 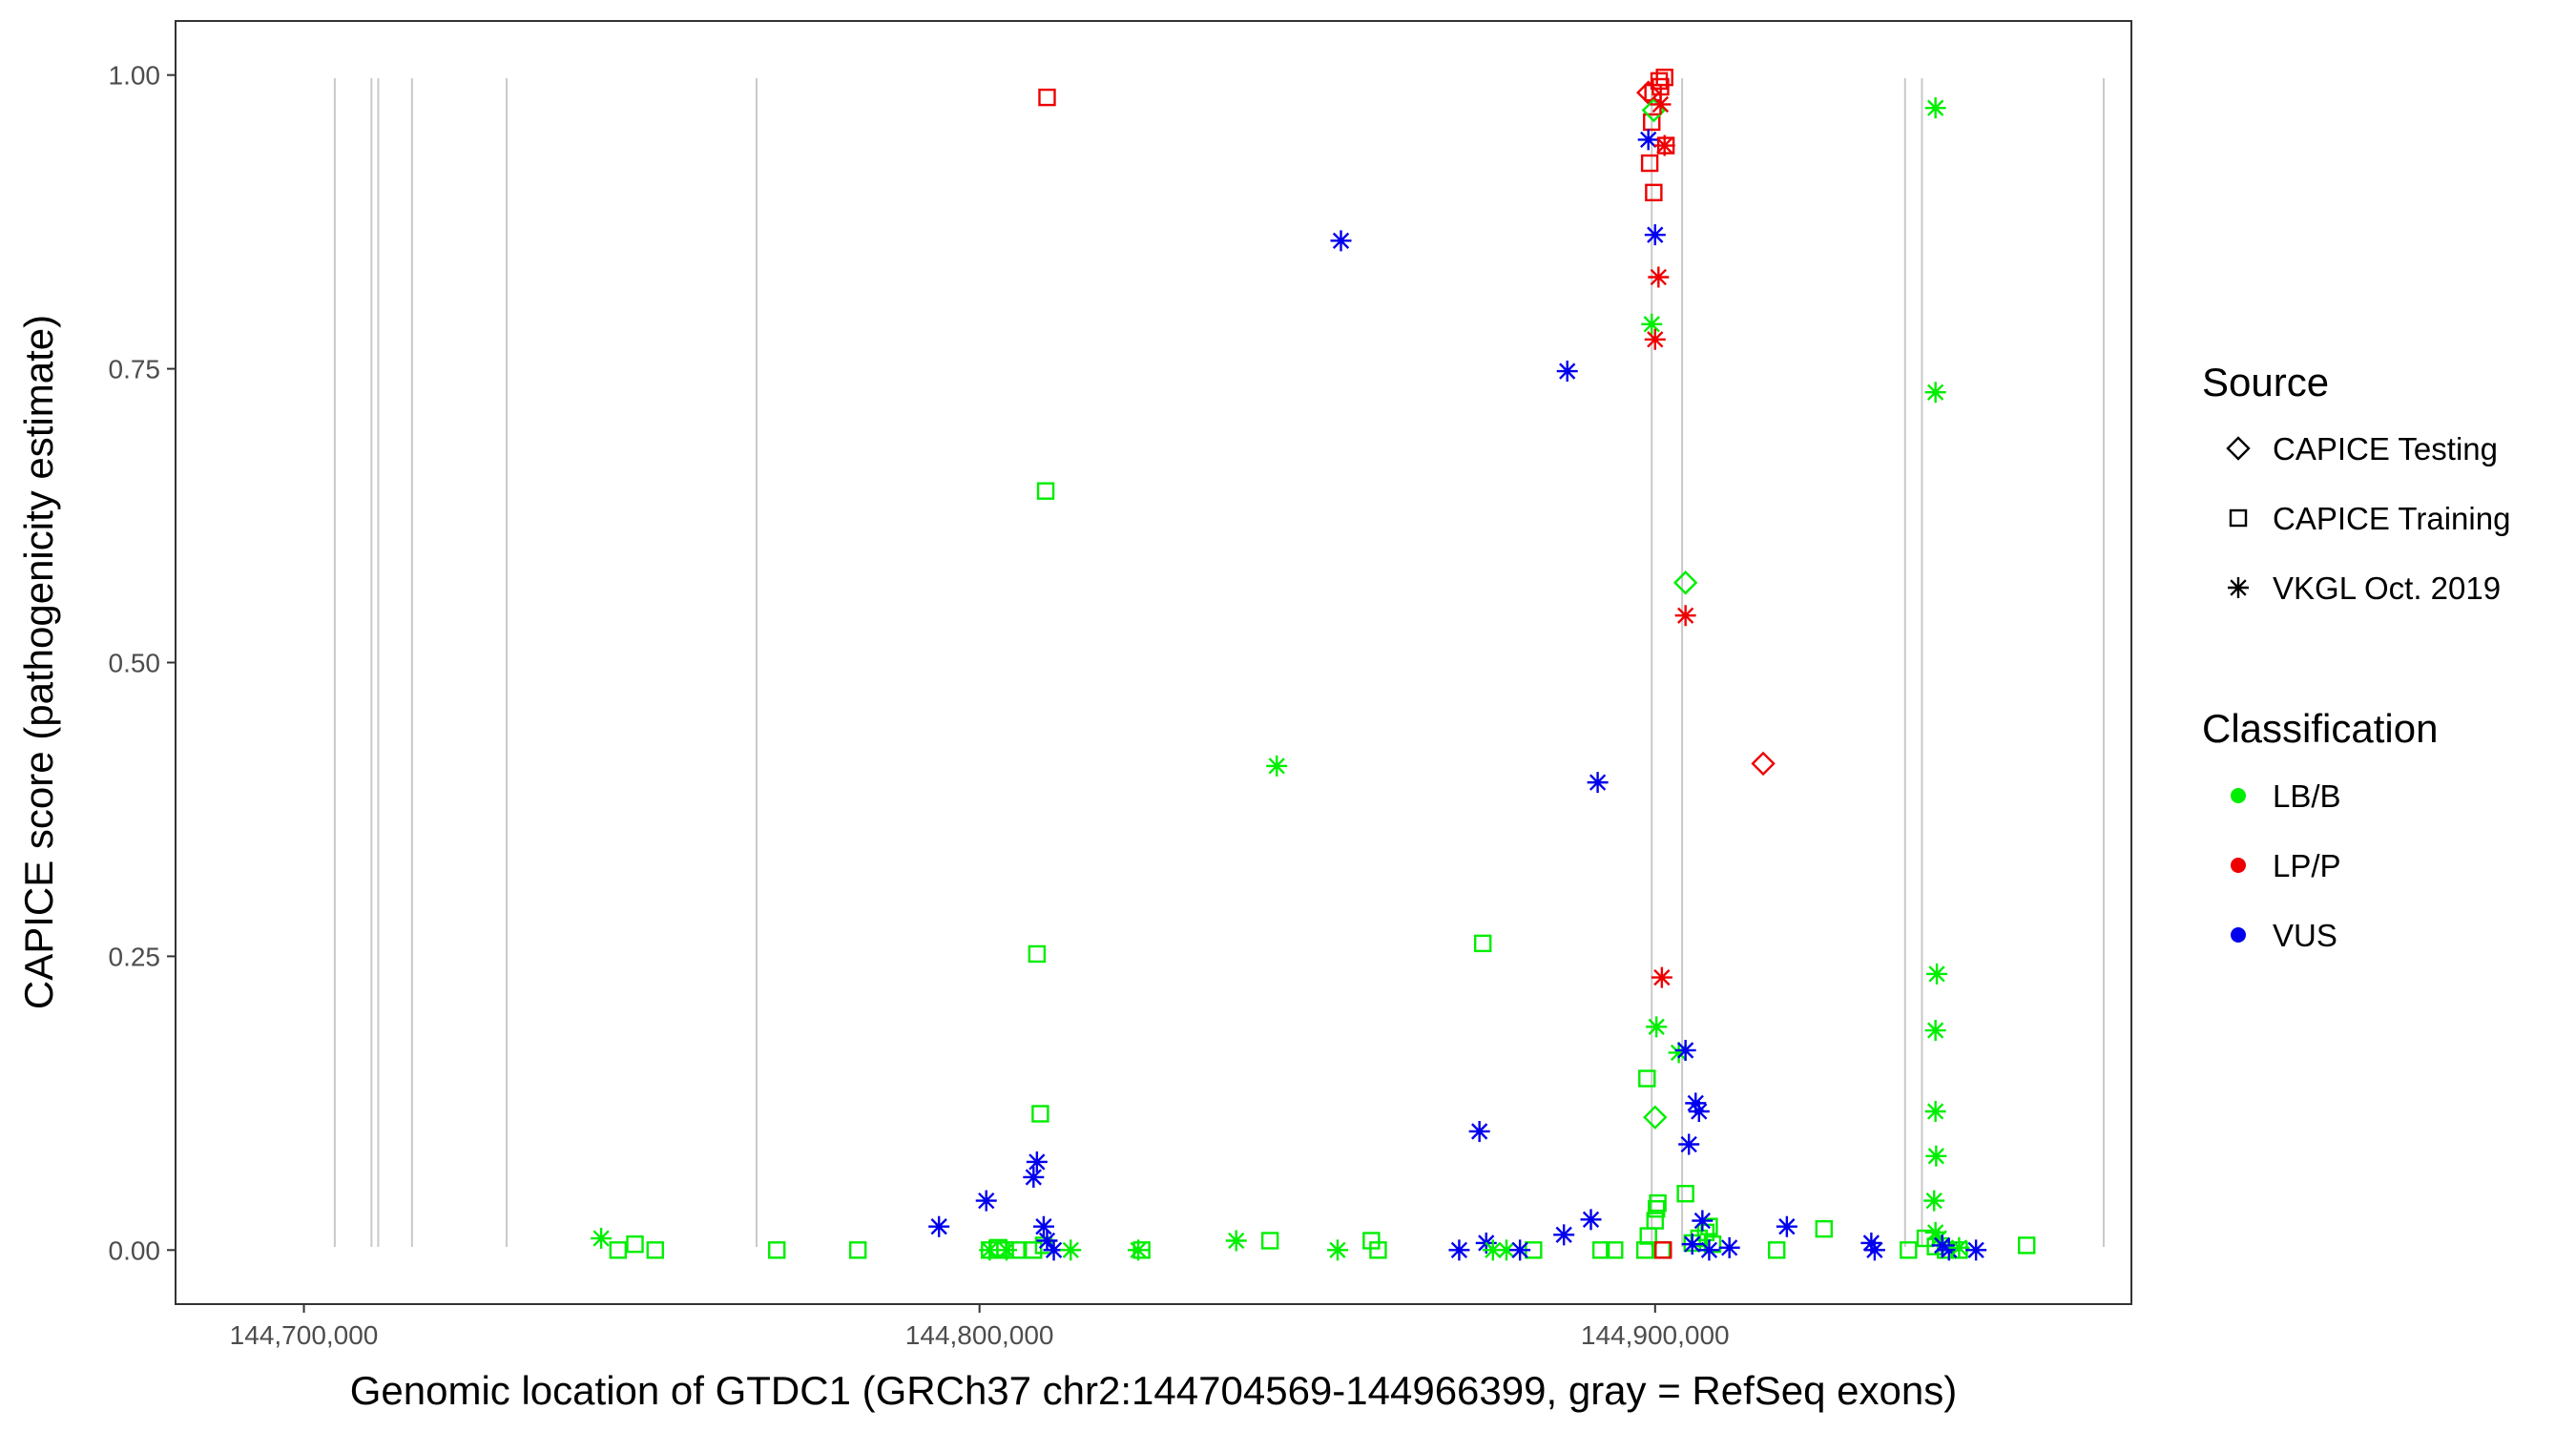 I want to click on legend-marker-square, so click(x=2238, y=518).